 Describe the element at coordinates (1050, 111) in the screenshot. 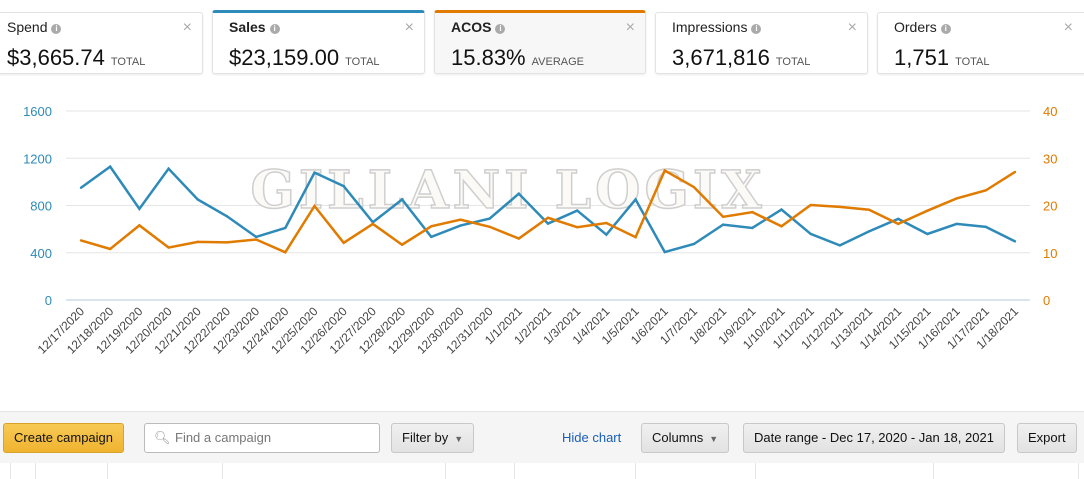

I see `right-axis-tick: 40` at that location.